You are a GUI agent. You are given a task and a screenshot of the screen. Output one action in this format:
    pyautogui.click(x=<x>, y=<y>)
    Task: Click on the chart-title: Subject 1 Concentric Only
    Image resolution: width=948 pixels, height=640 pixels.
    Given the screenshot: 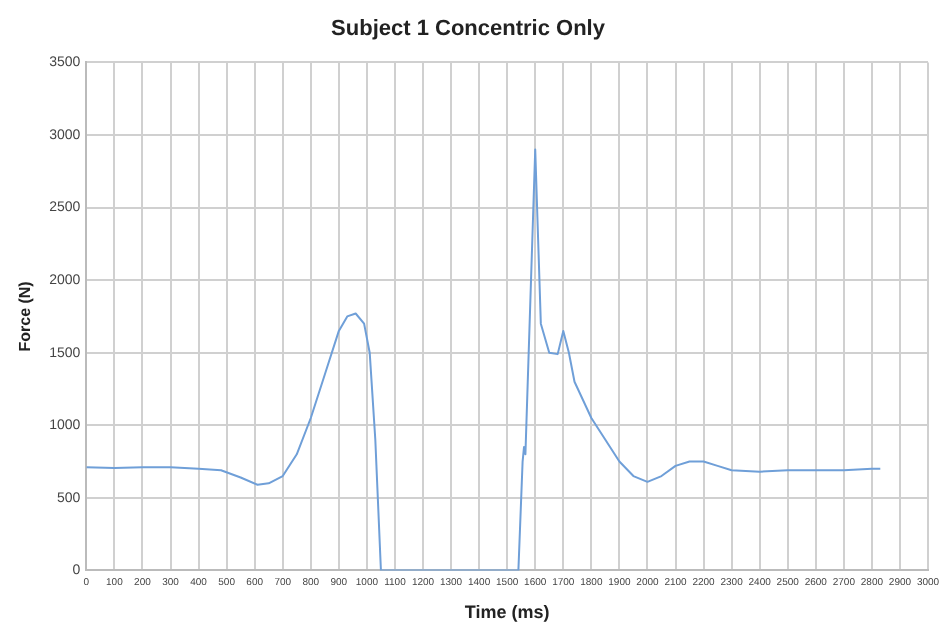 What is the action you would take?
    pyautogui.click(x=469, y=29)
    